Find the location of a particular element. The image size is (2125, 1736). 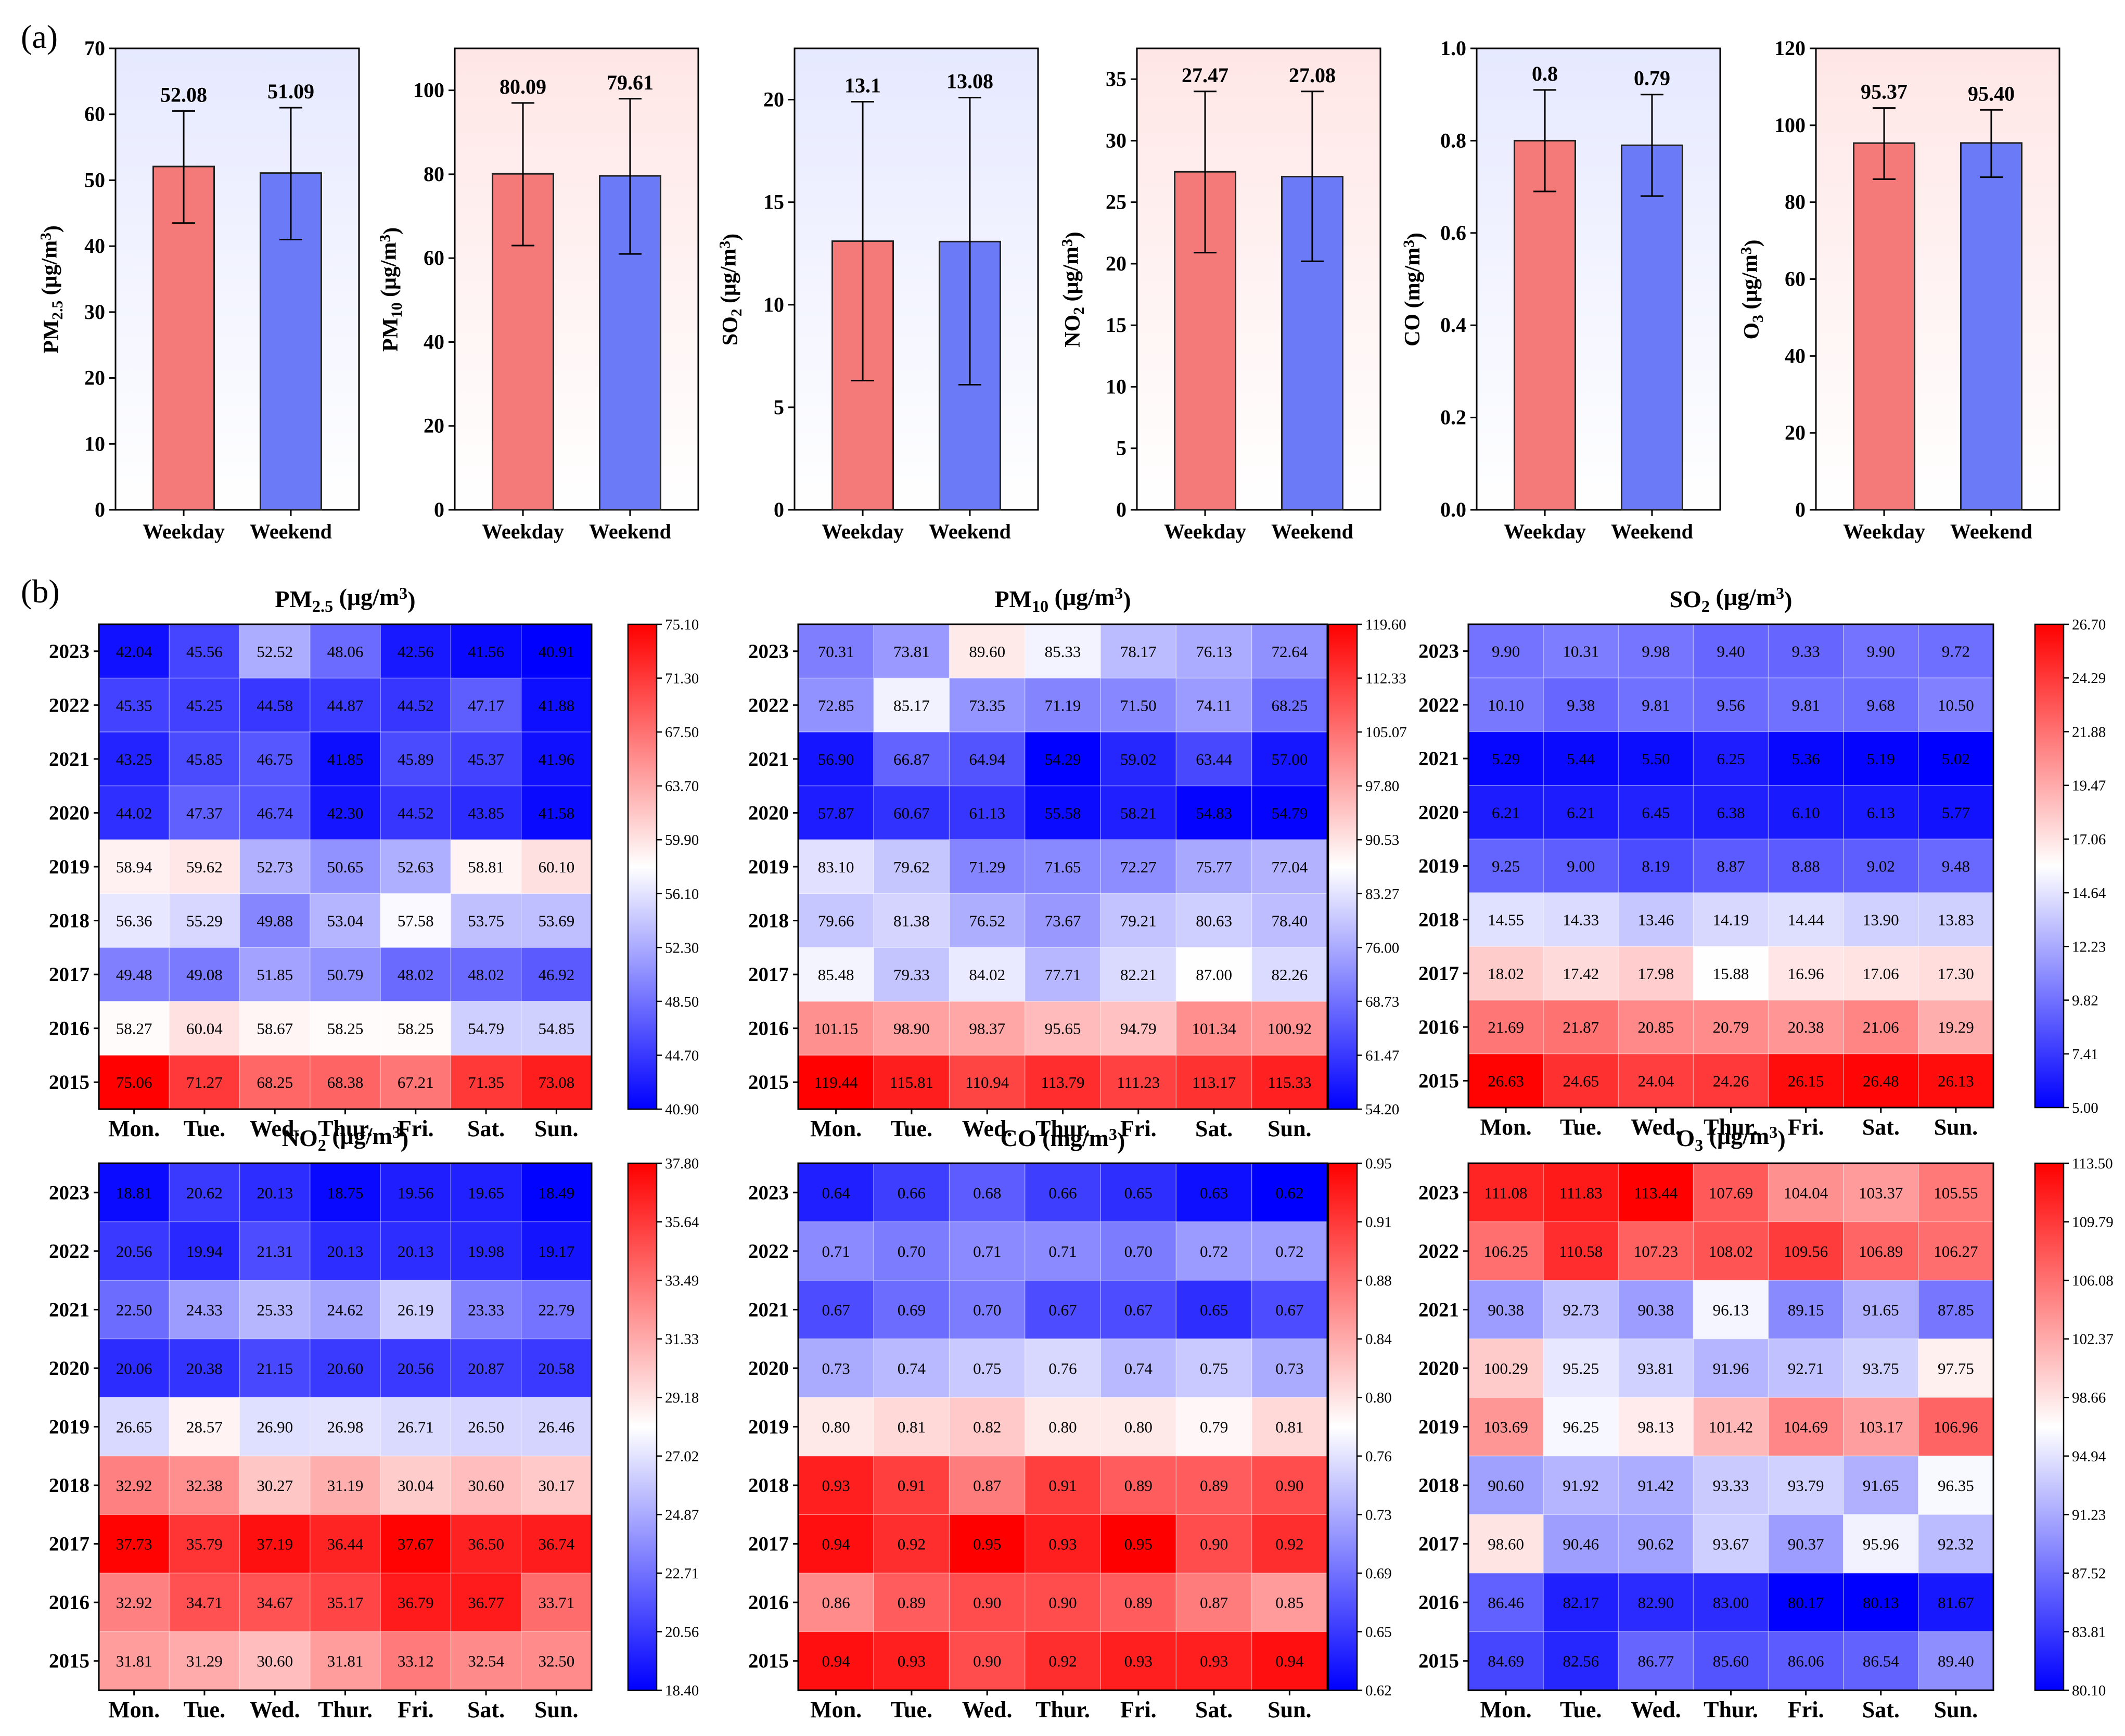

heatmap-cell-value: 46.92 is located at coordinates (556, 975).